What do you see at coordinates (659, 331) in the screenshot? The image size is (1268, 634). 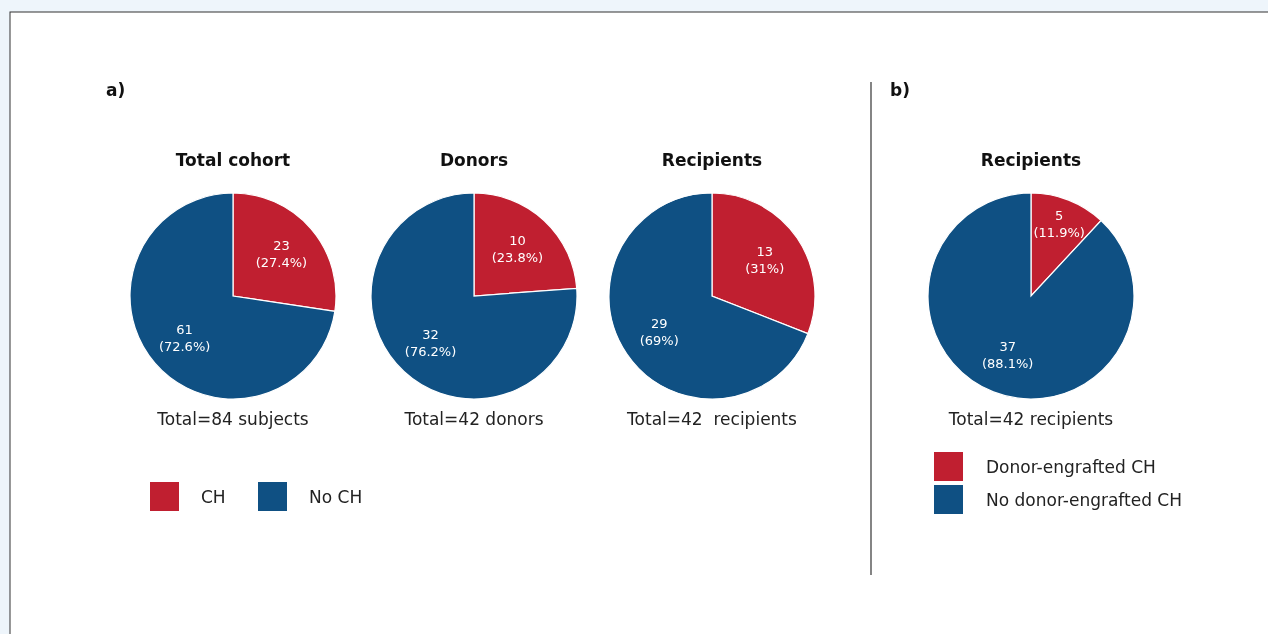 I see `data-label: 29 (69%)` at bounding box center [659, 331].